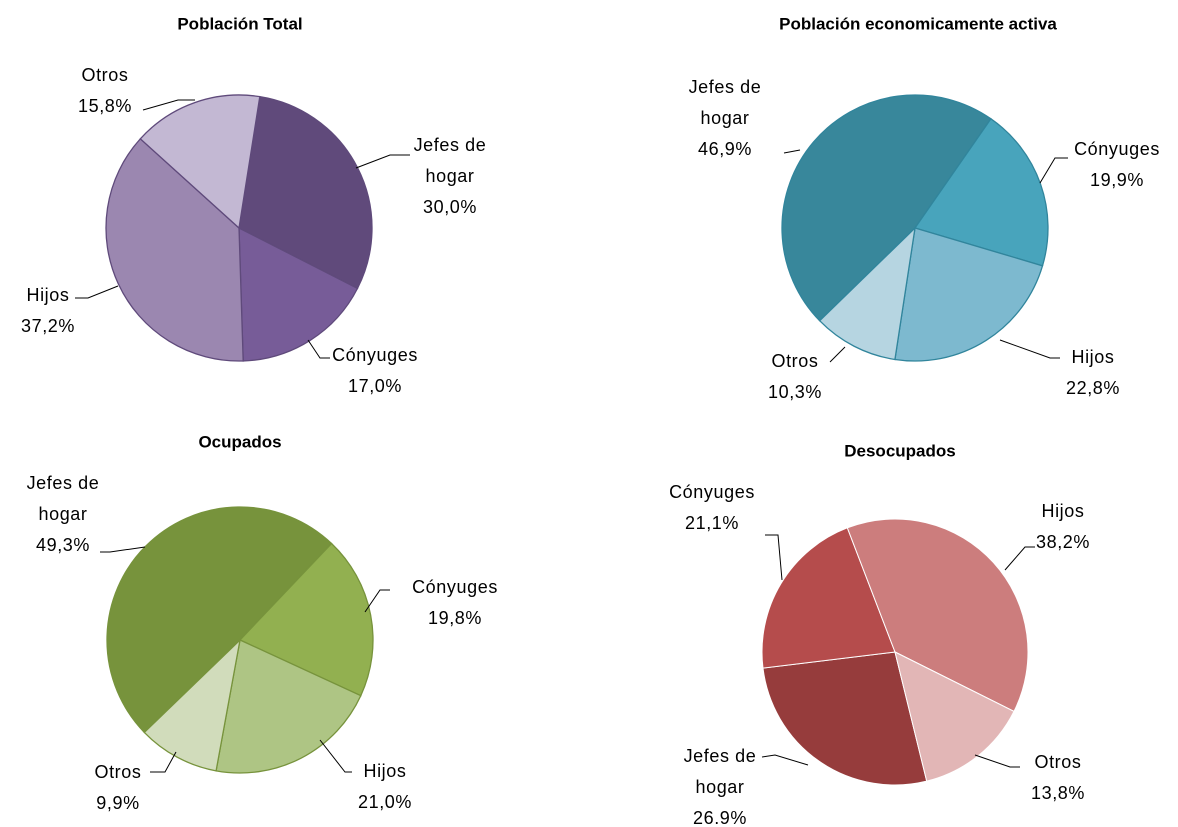 This screenshot has width=1178, height=827. What do you see at coordinates (712, 508) in the screenshot?
I see `data-label: Cónyuges 21,1%` at bounding box center [712, 508].